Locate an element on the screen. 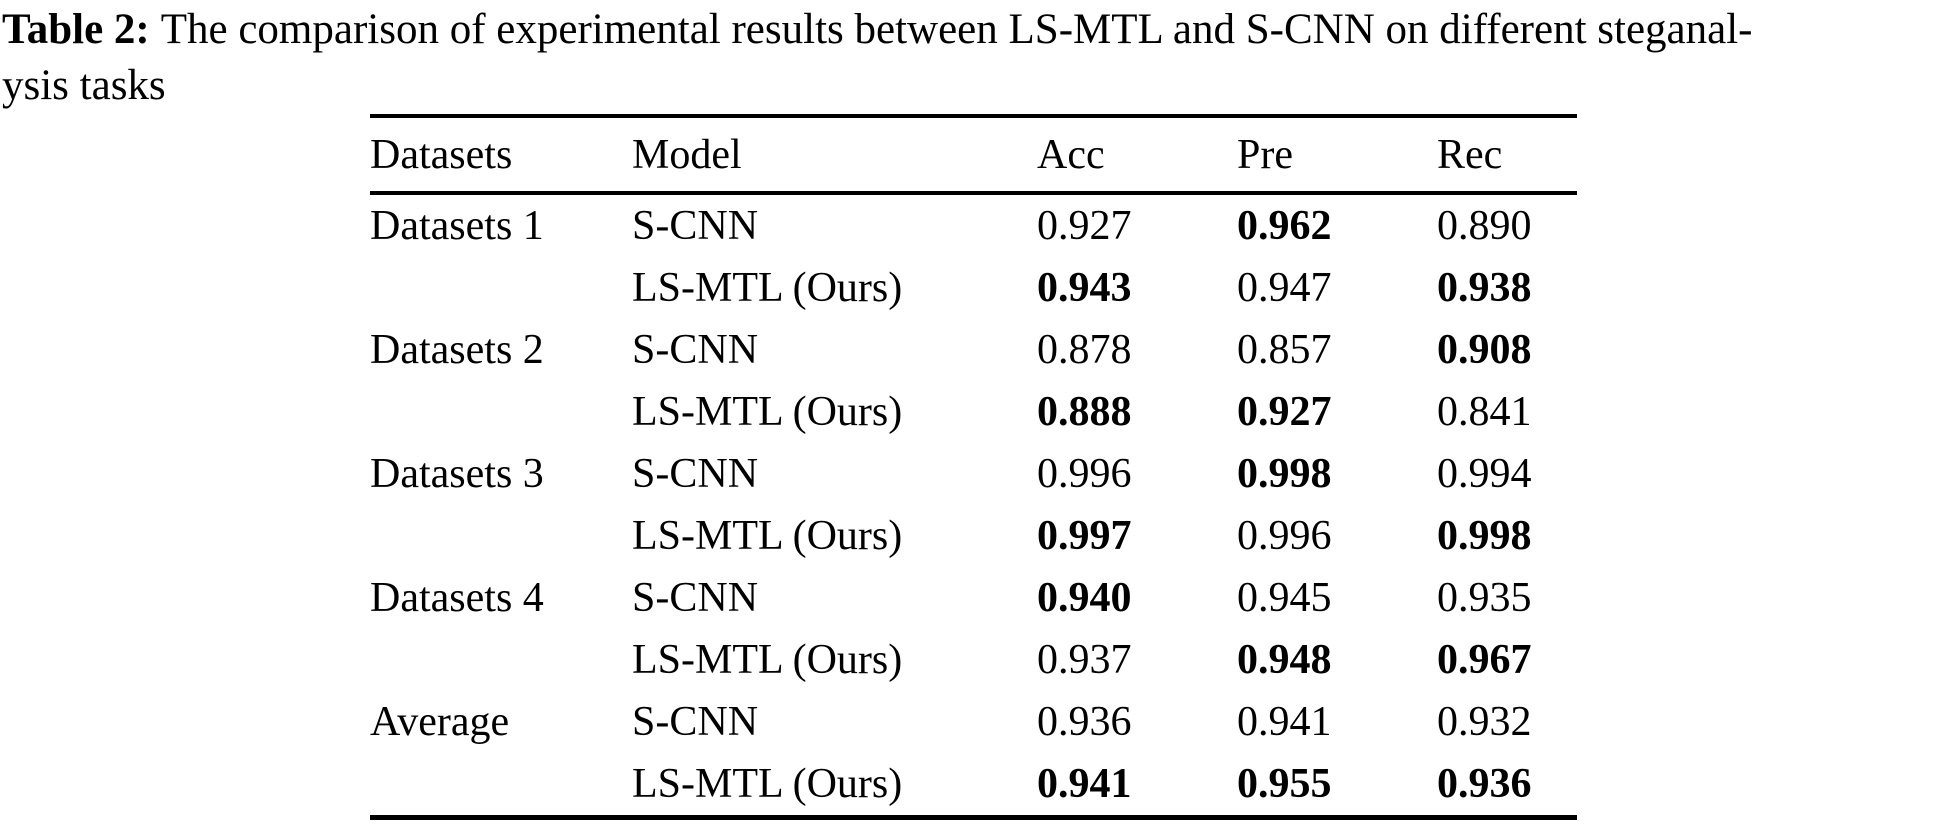 The height and width of the screenshot is (825, 1954). cell-rec: 0.908 is located at coordinates (1484, 350).